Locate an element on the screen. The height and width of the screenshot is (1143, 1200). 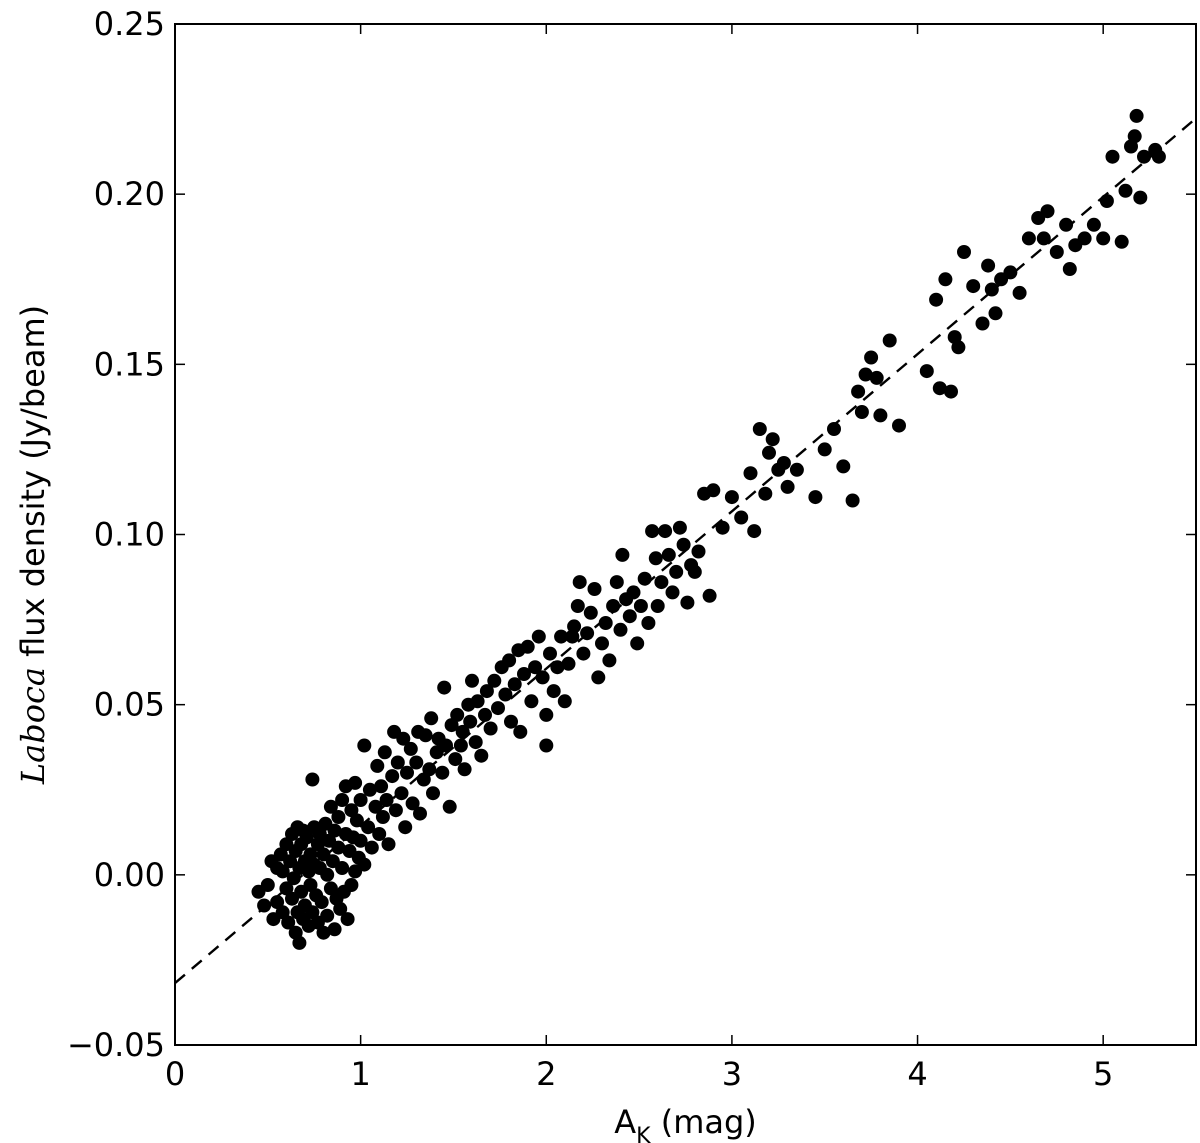
y-axis-label-instrument: Laboca is located at coordinates (33, 726).